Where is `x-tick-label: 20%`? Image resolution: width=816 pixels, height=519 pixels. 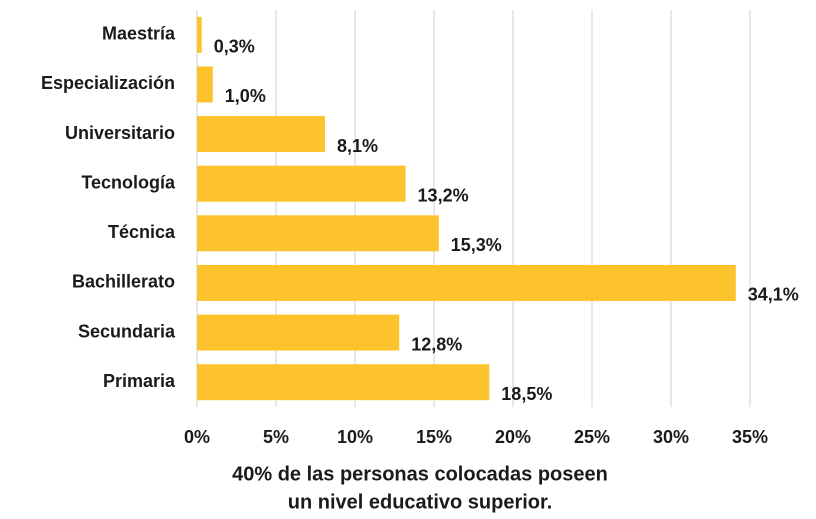 x-tick-label: 20% is located at coordinates (513, 437).